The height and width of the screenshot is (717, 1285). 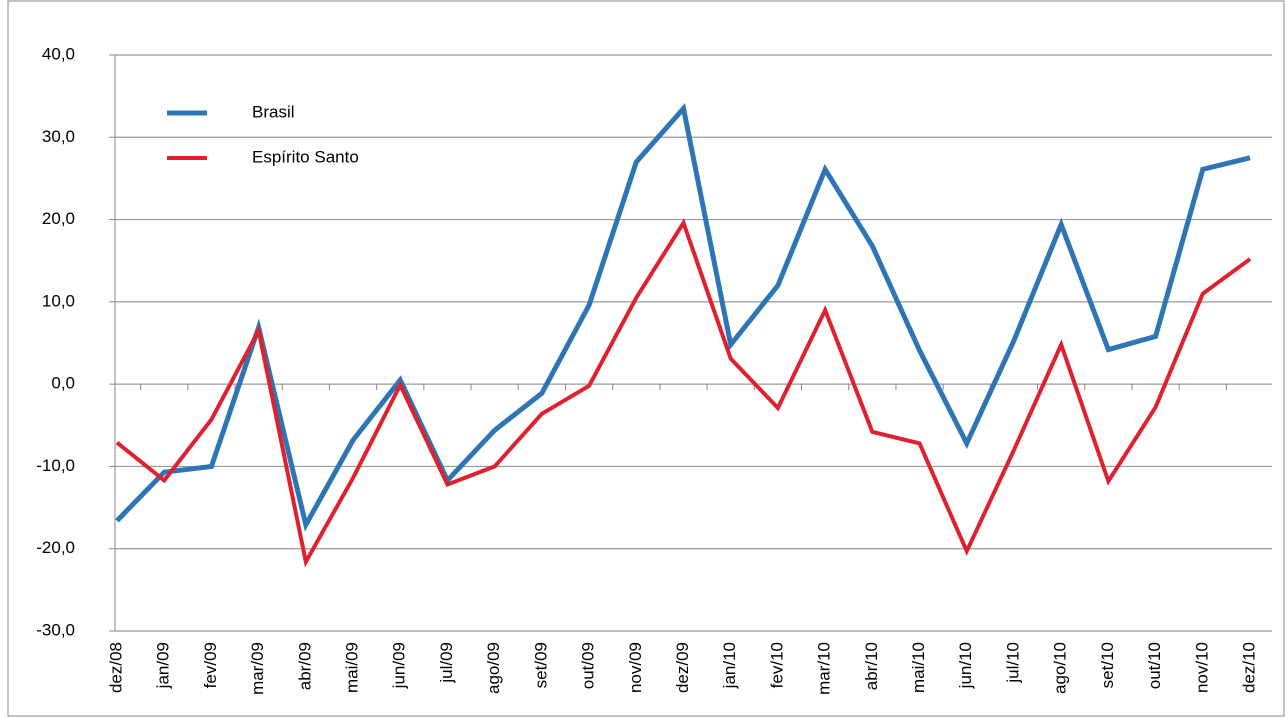 What do you see at coordinates (729, 665) in the screenshot?
I see `x-tick-label: jan/10` at bounding box center [729, 665].